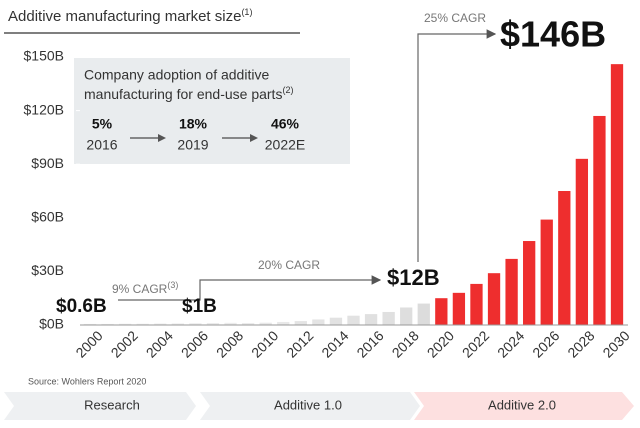 The image size is (640, 428). I want to click on phase-label: Additive 2.0, so click(522, 404).